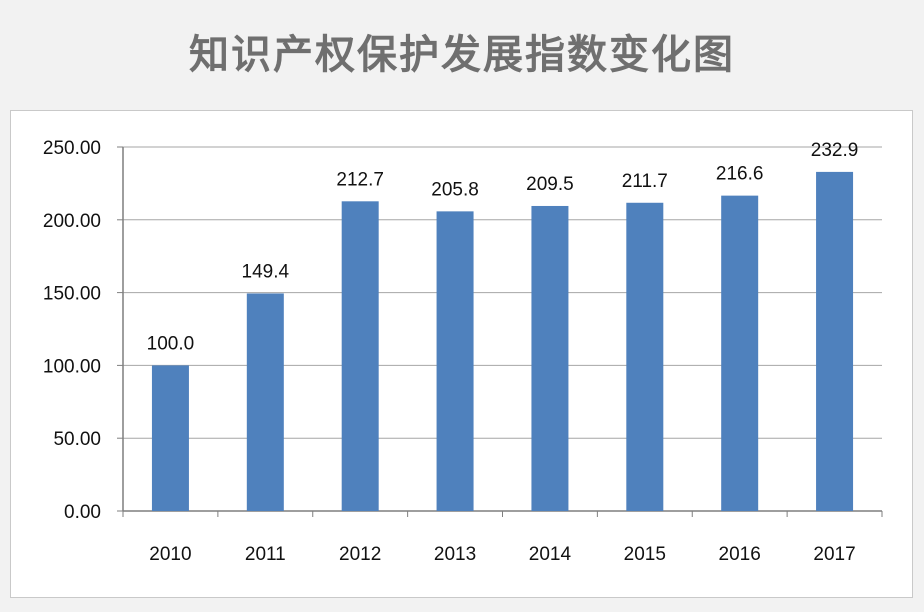  What do you see at coordinates (360, 356) in the screenshot?
I see `bar-2012` at bounding box center [360, 356].